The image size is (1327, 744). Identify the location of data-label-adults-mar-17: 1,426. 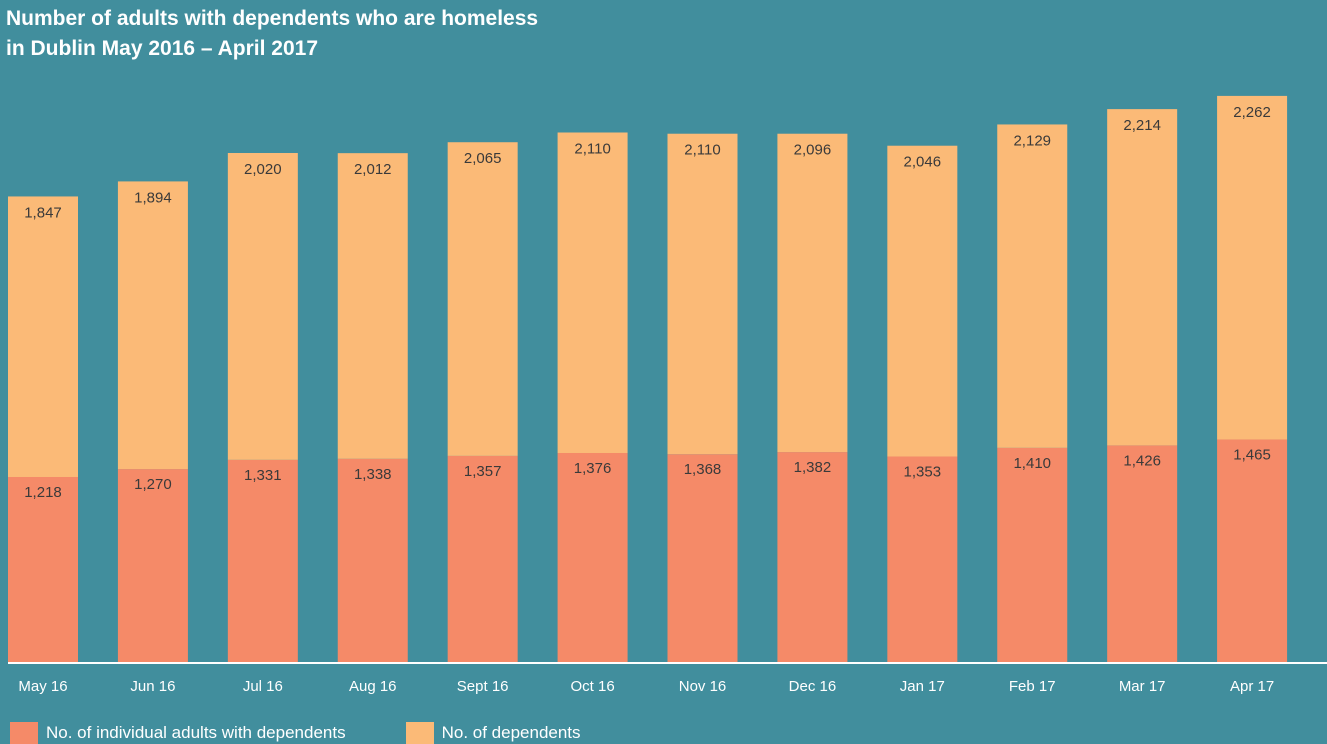
(1142, 460).